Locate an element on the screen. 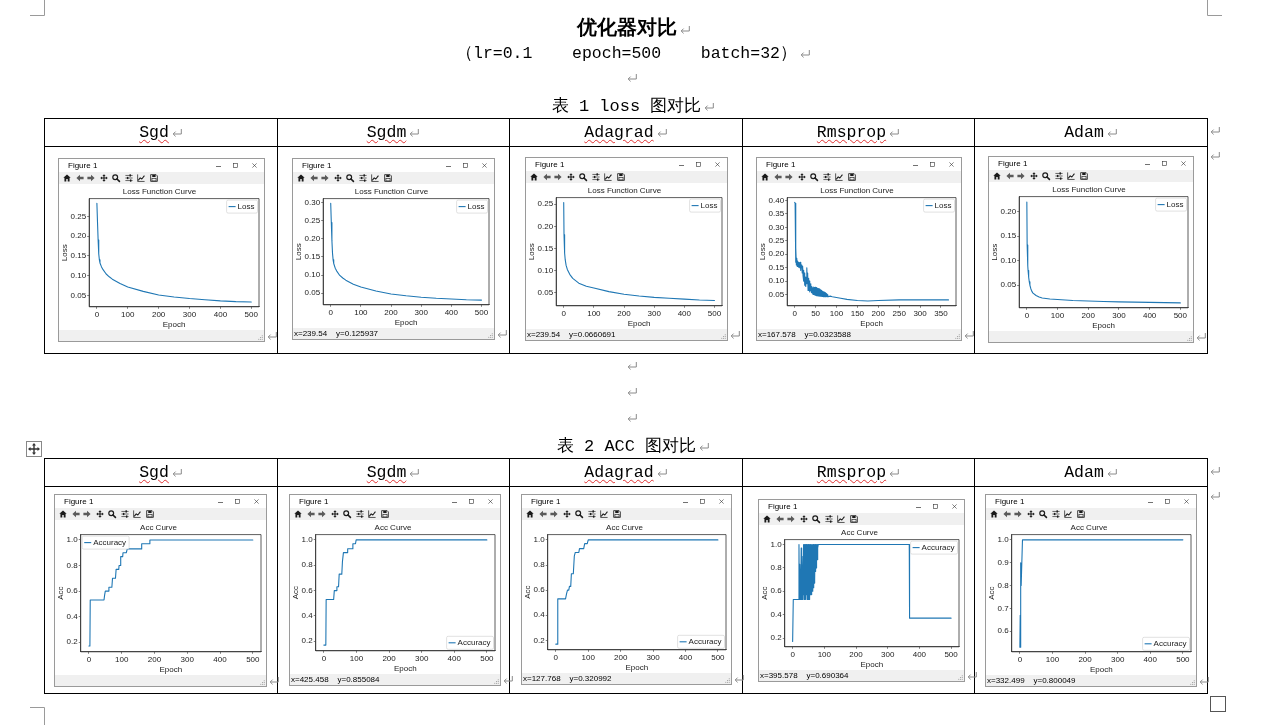 The height and width of the screenshot is (725, 1266). text: x=332.499 y=0.800049 is located at coordinates (1031, 680).